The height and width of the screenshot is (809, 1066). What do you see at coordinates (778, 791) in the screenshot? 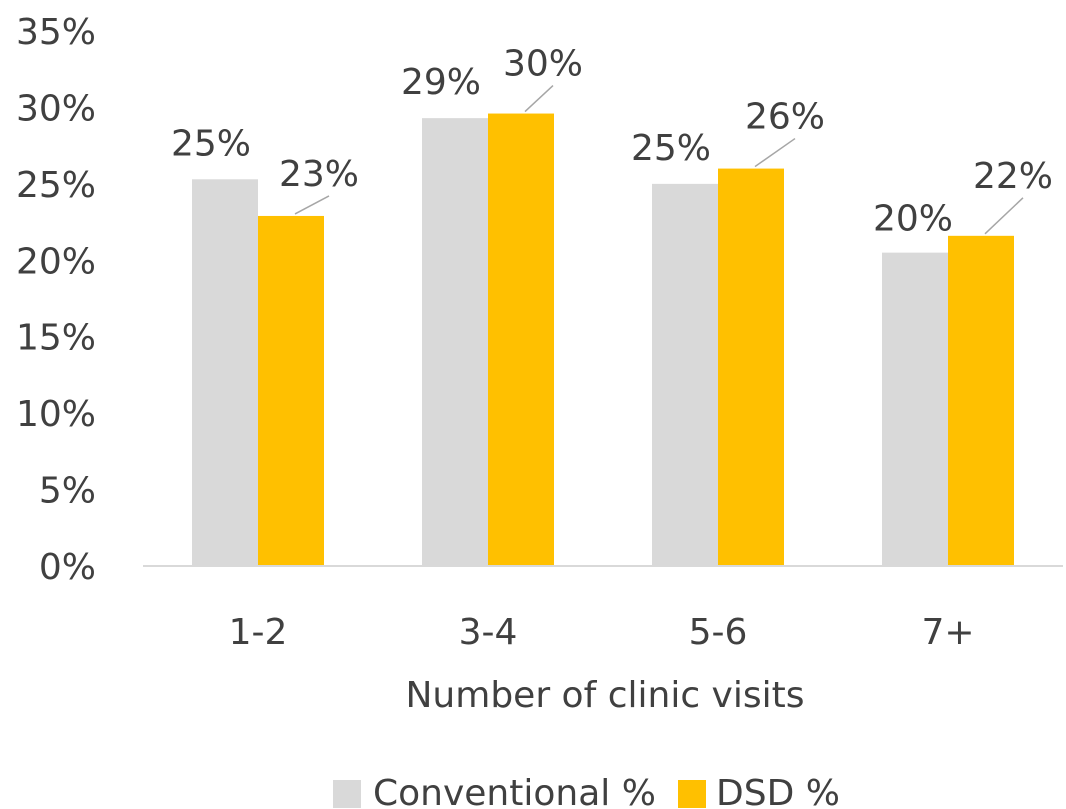
I see `legend-label: DSD %` at bounding box center [778, 791].